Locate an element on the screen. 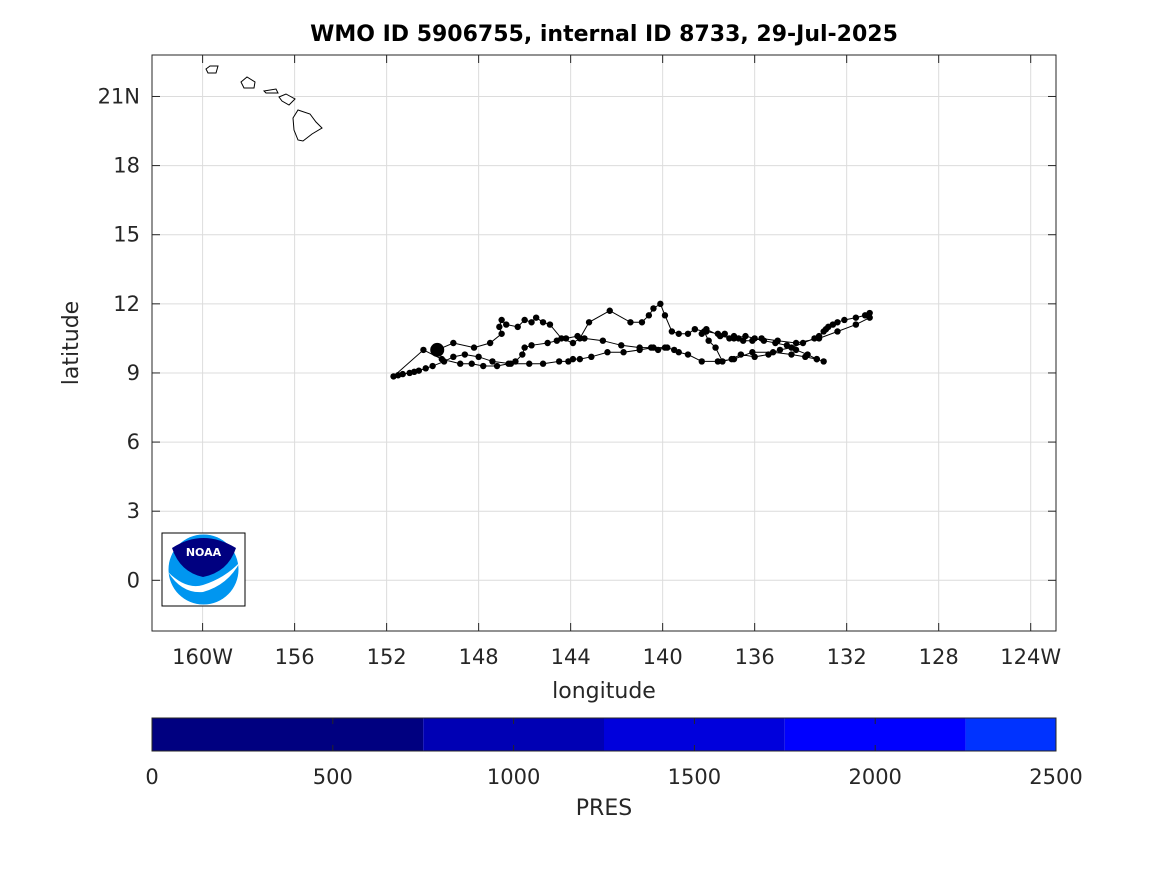 This screenshot has height=875, width=1167. x-axis-label: longitude is located at coordinates (604, 691).